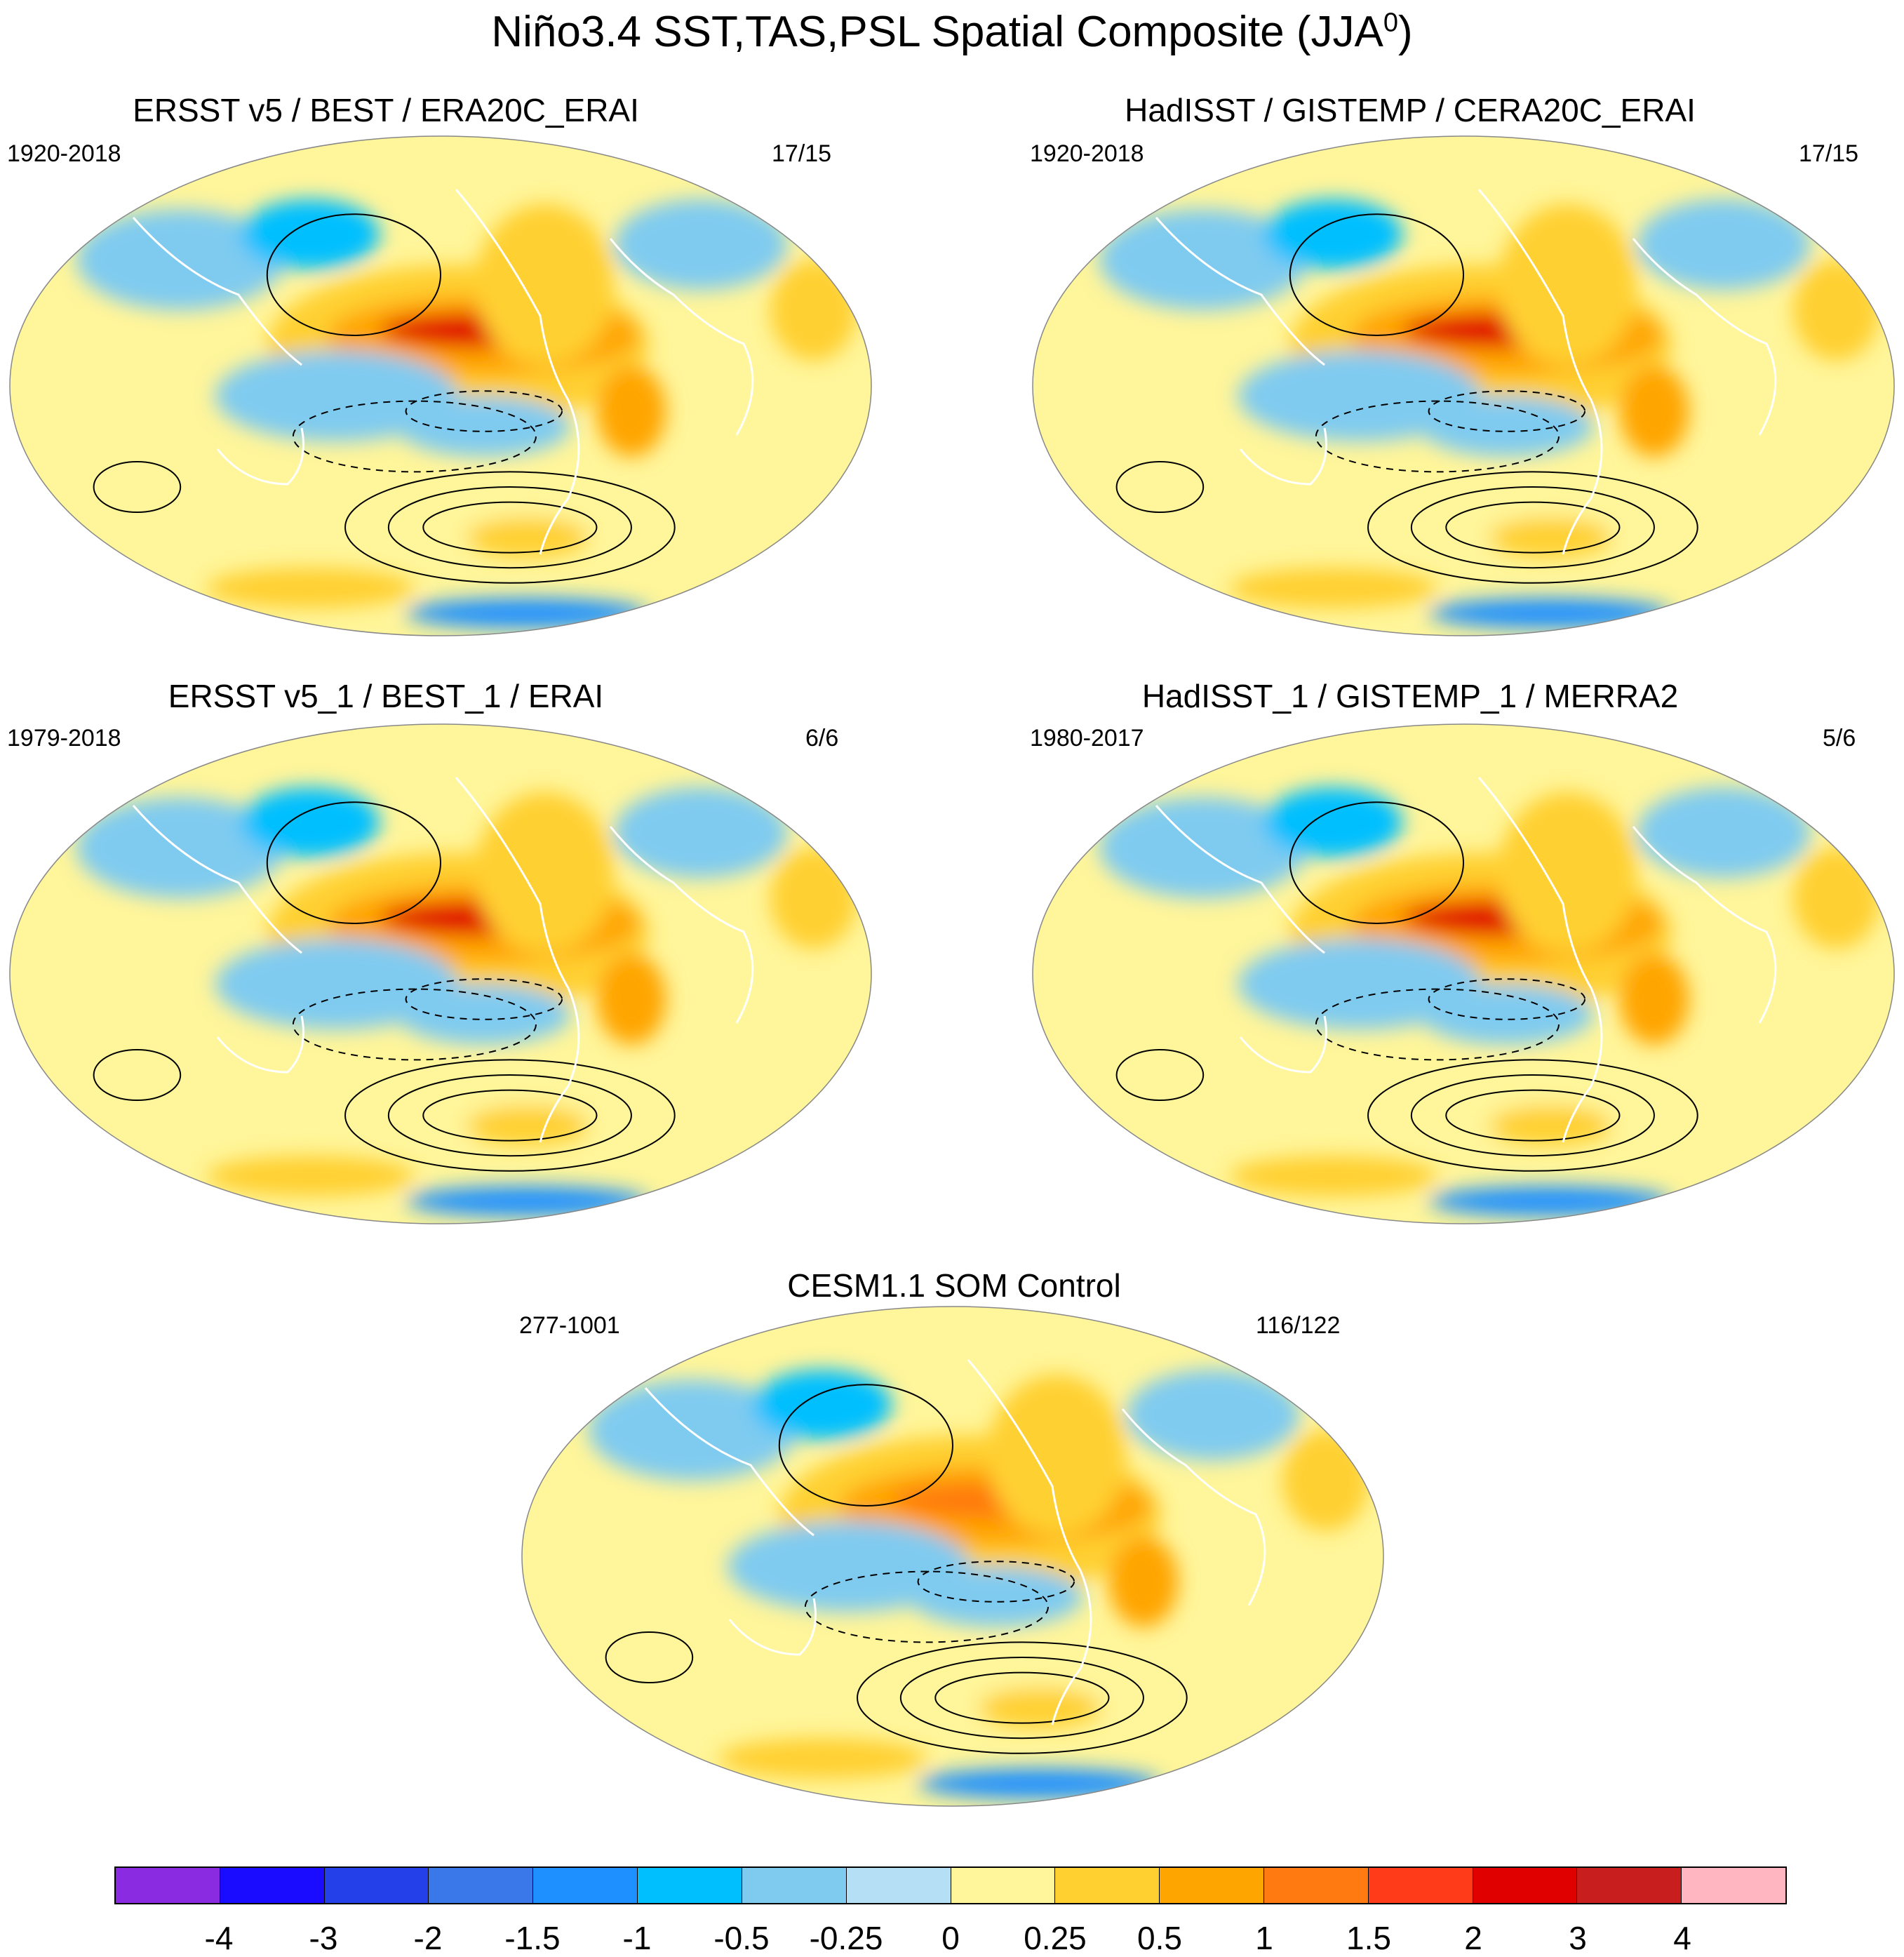  Describe the element at coordinates (1087, 153) in the screenshot. I see `panel-period-2: 1920-2018` at that location.